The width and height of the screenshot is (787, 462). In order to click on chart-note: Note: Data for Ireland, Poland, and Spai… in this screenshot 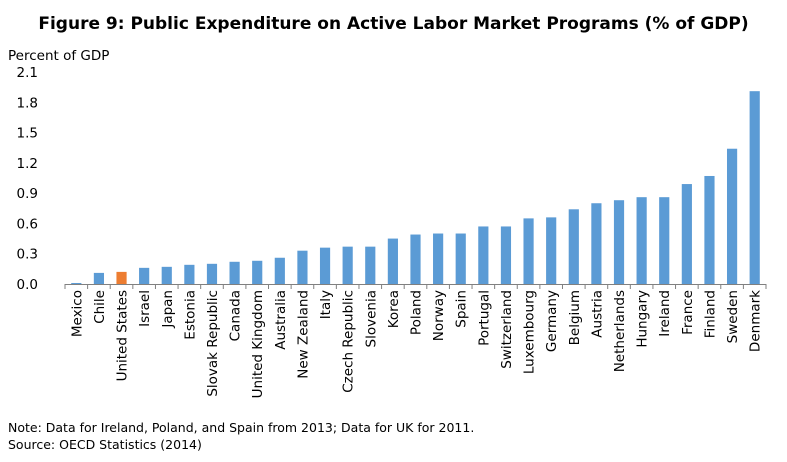, I will do `click(241, 427)`.